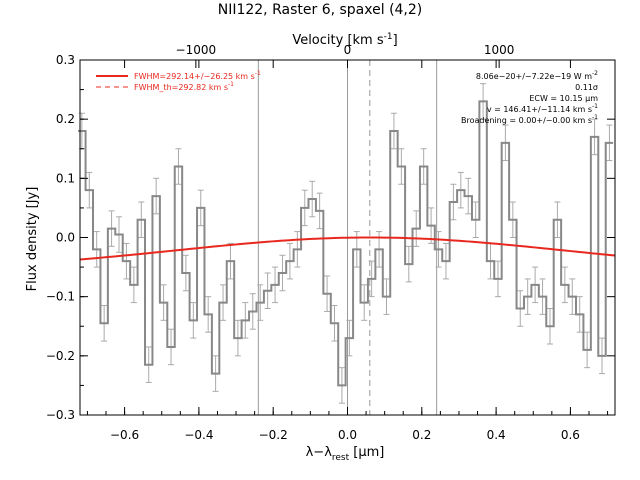 The height and width of the screenshot is (480, 640). I want to click on x-tick-label-6: 0.6, so click(570, 435).